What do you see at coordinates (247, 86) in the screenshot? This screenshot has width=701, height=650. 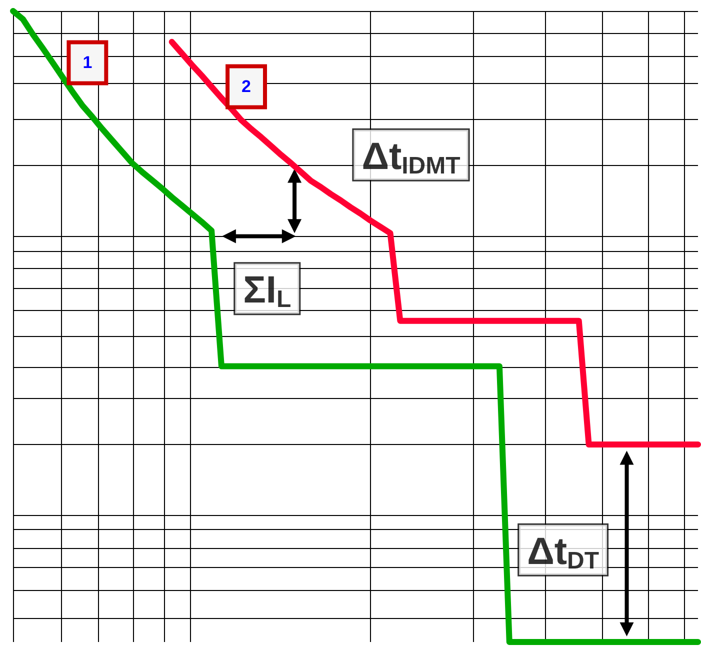 I see `series-label: 2` at bounding box center [247, 86].